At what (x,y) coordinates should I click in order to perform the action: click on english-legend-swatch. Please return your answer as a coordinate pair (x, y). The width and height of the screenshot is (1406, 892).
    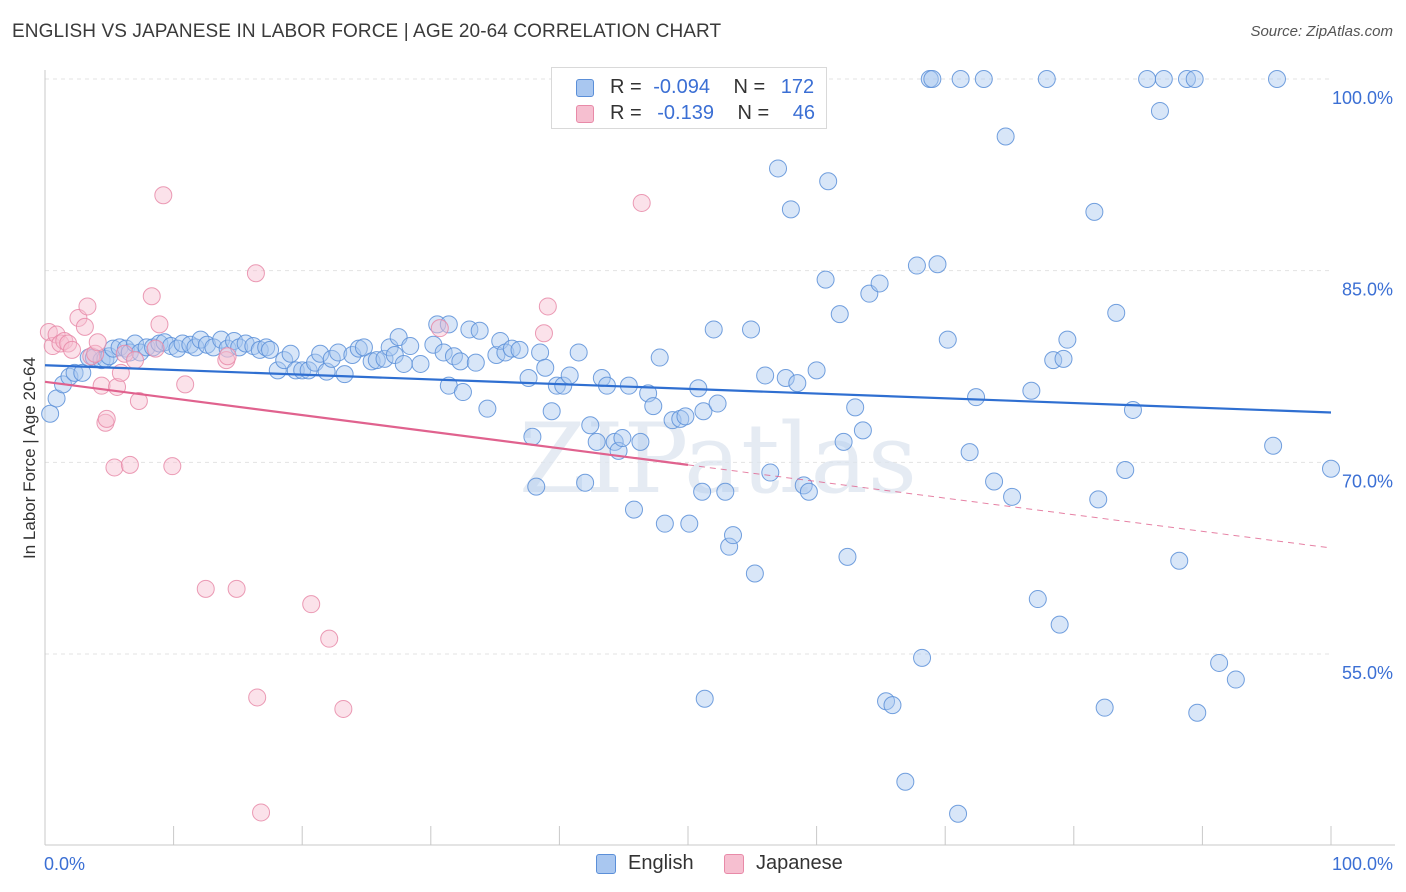
    Looking at the image, I should click on (606, 864).